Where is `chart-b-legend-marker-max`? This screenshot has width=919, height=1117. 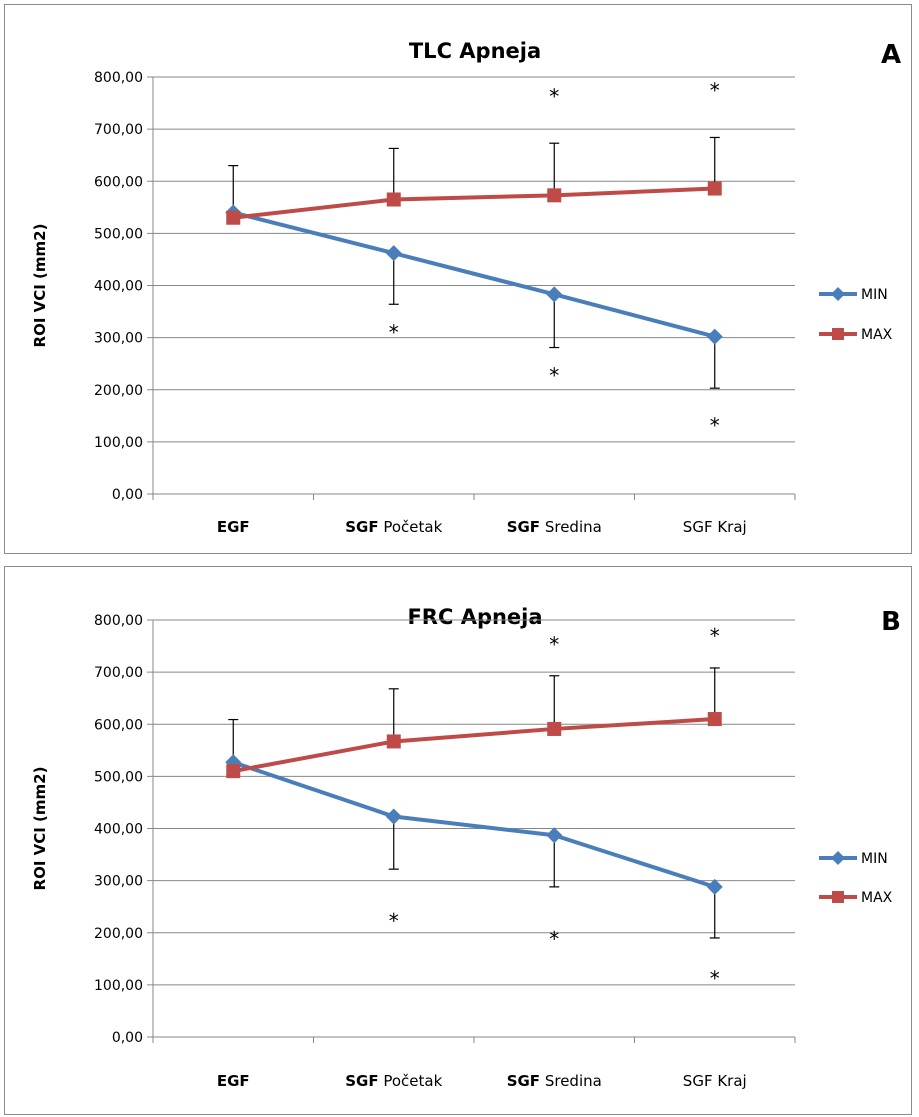
chart-b-legend-marker-max is located at coordinates (838, 897).